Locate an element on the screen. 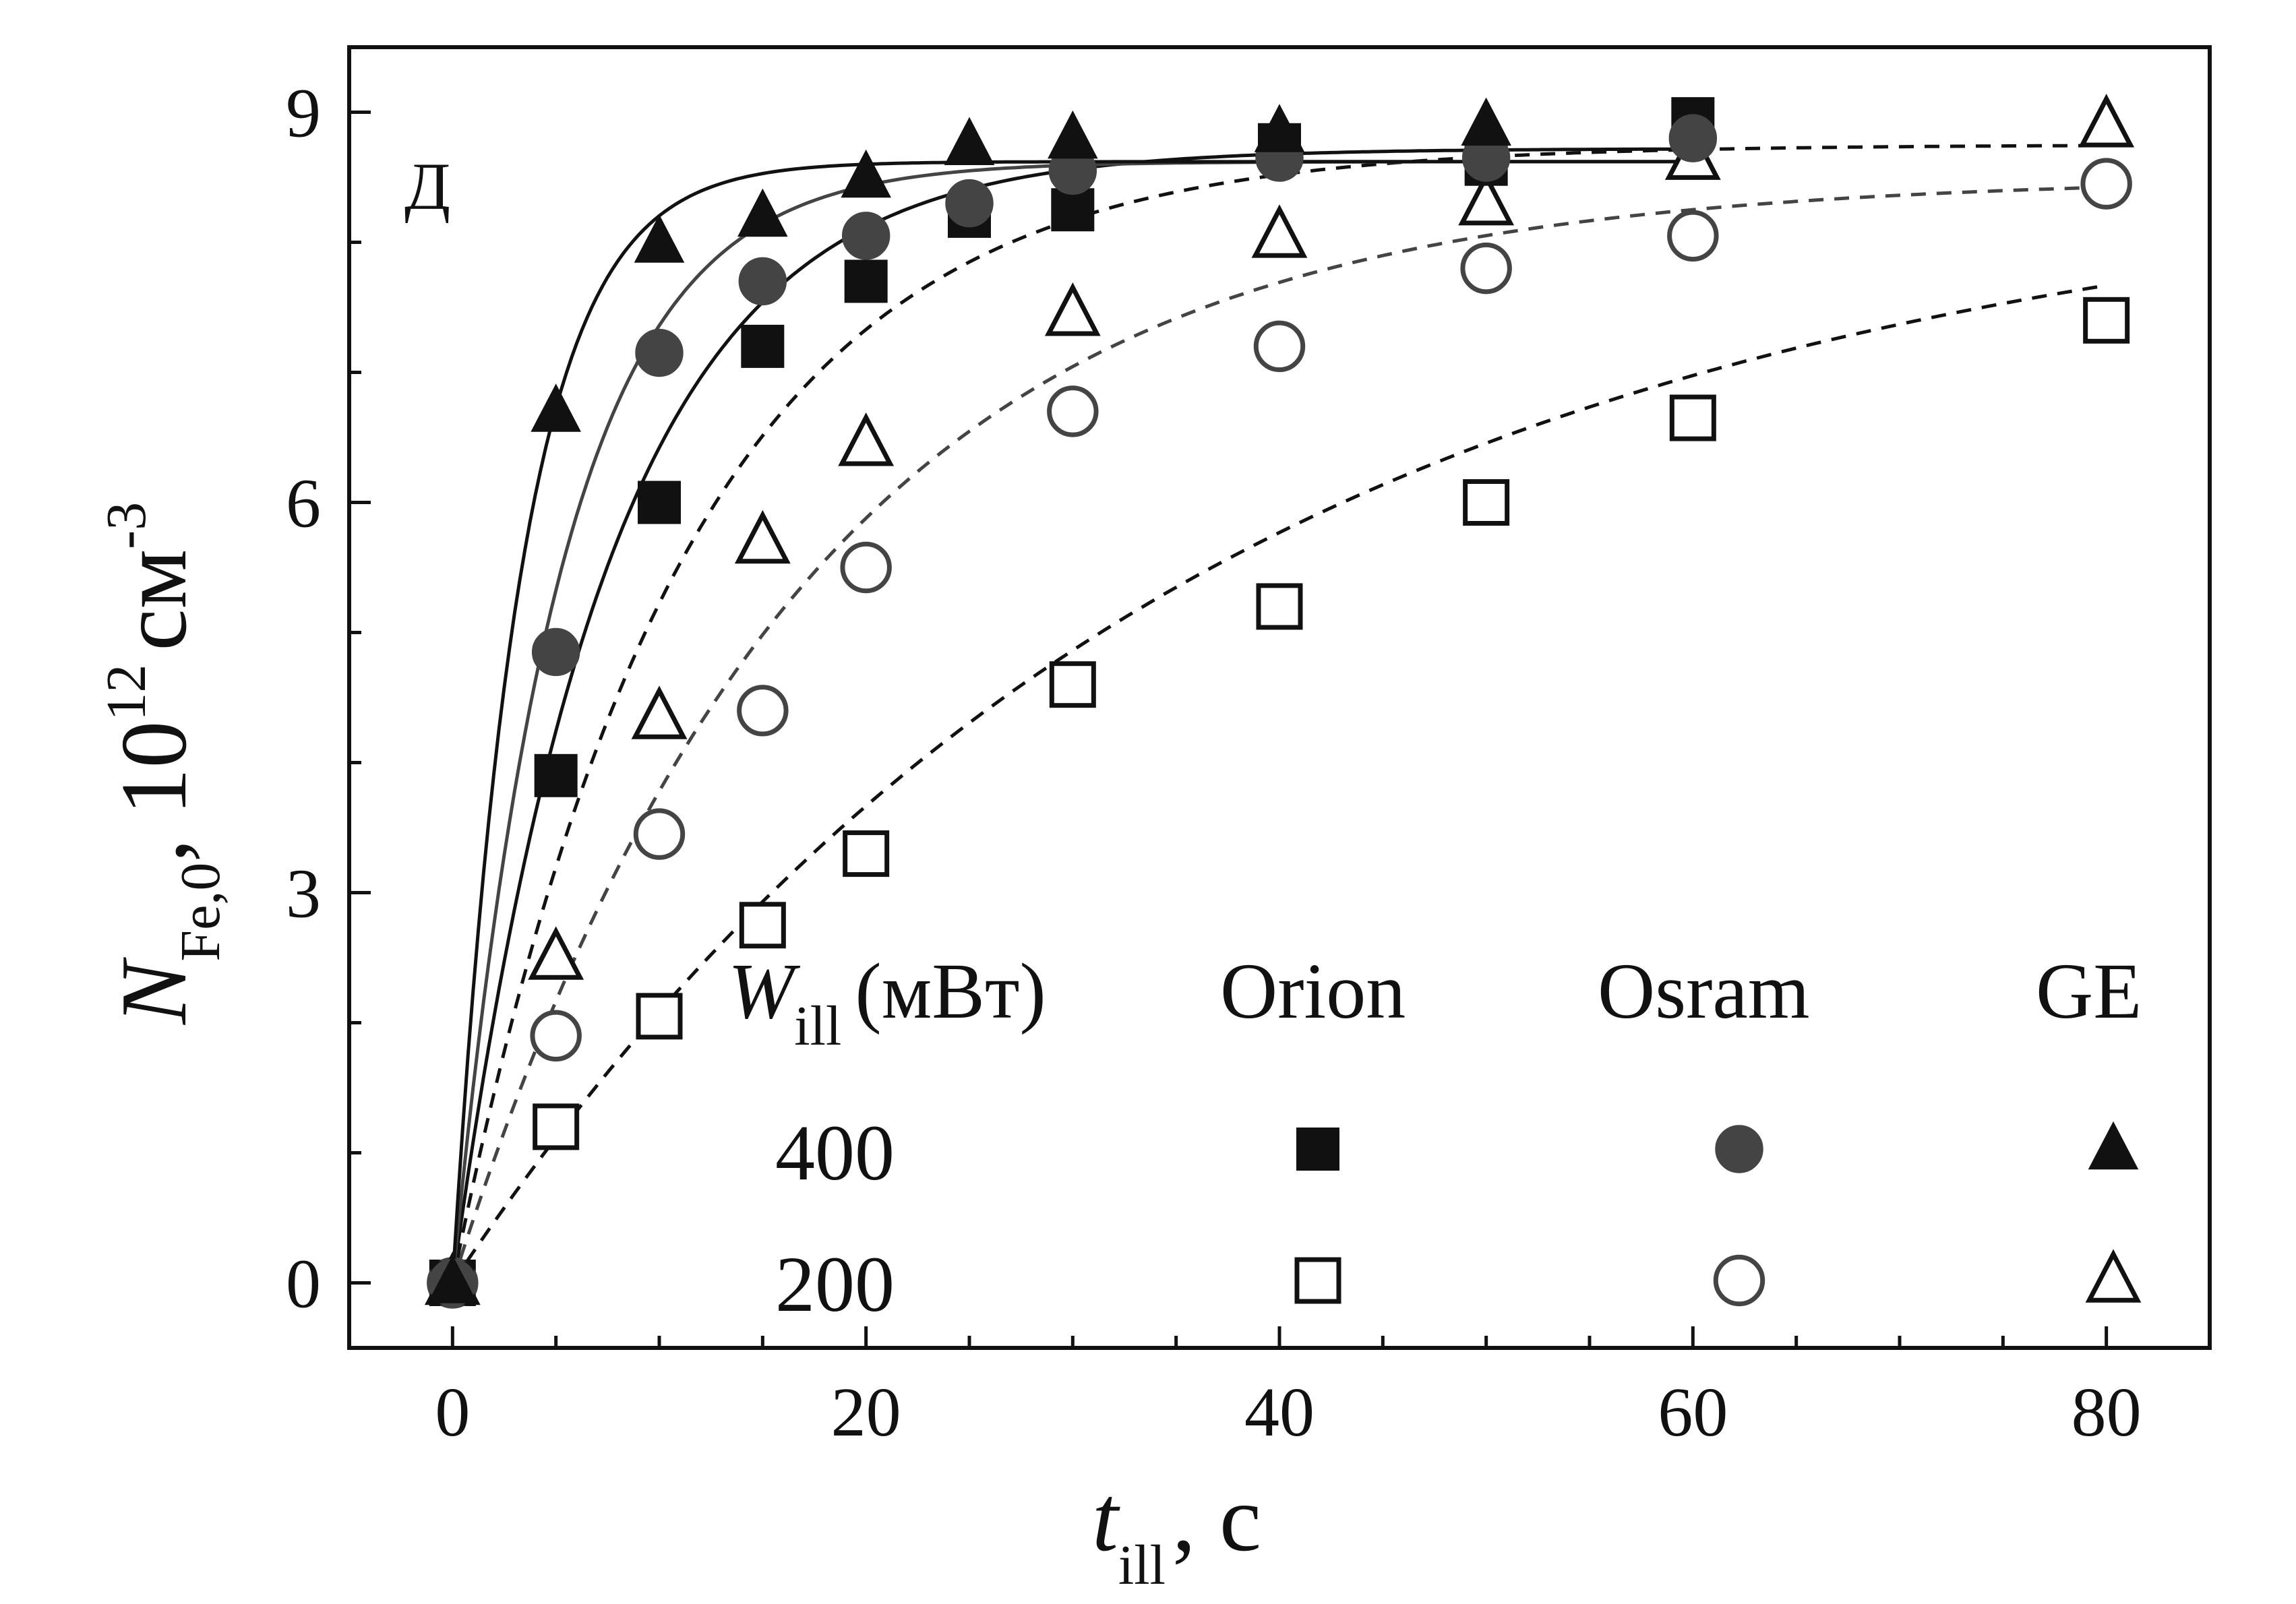 The width and height of the screenshot is (2296, 1604). y-axis-title-main: N is located at coordinates (154, 992).